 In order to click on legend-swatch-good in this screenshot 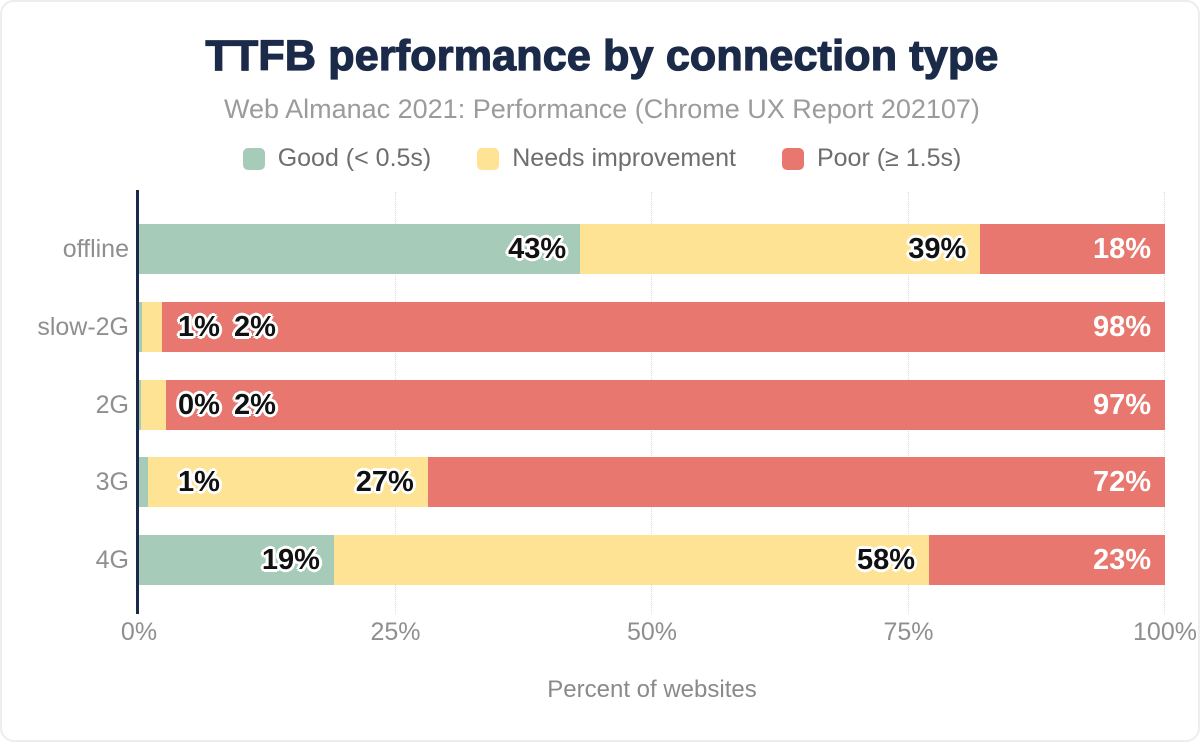, I will do `click(253, 158)`.